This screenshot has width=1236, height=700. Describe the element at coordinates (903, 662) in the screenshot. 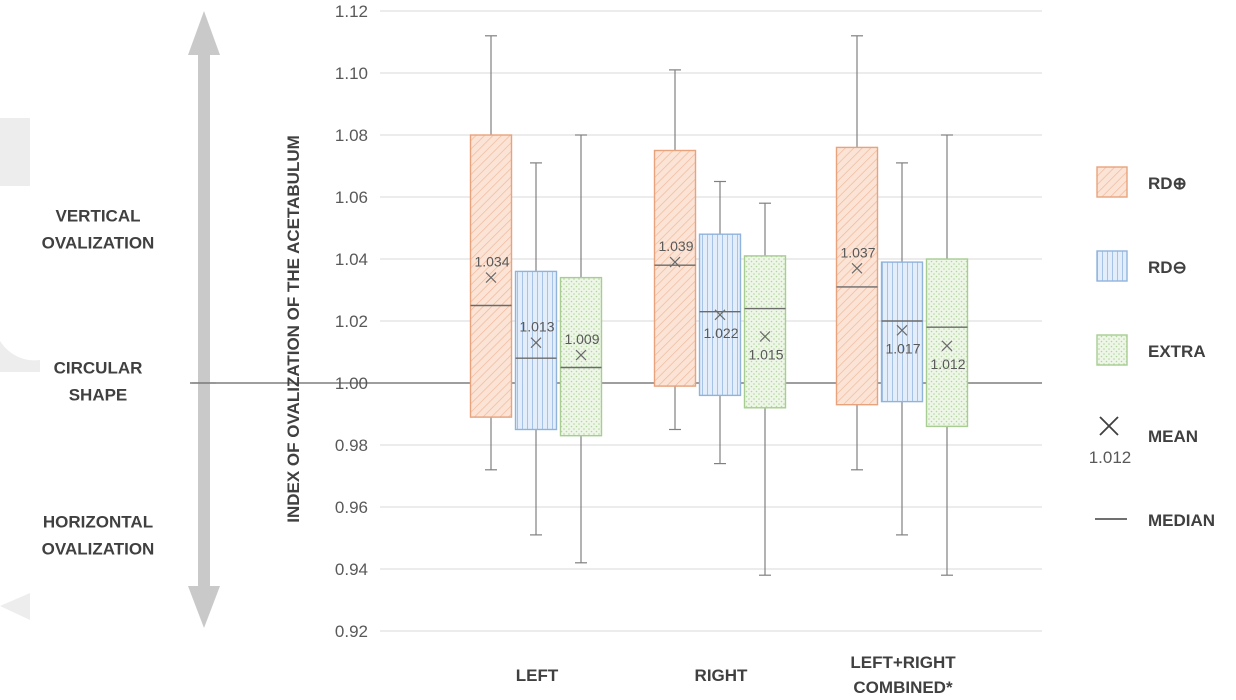

I see `x-category-label: LEFT+RIGHT` at that location.